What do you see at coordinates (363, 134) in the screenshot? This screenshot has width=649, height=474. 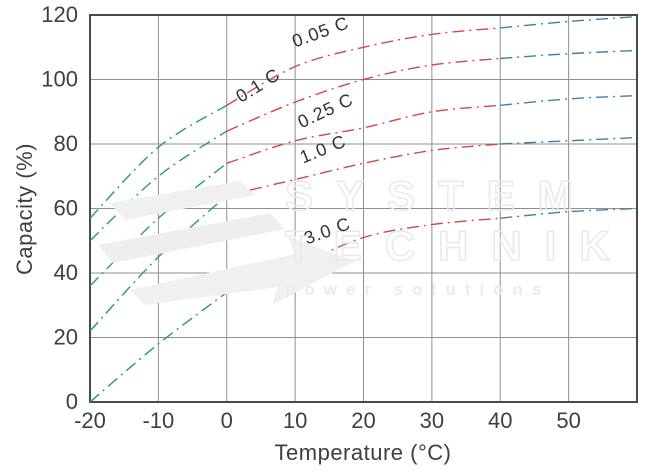 I see `curve-0.25c-moderate` at bounding box center [363, 134].